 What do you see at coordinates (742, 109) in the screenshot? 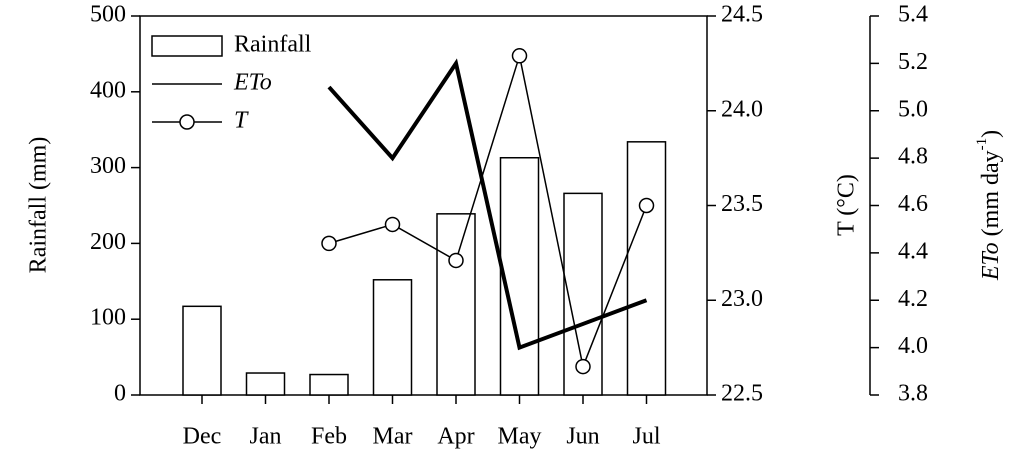
I see `tick-label: 24.0` at bounding box center [742, 109].